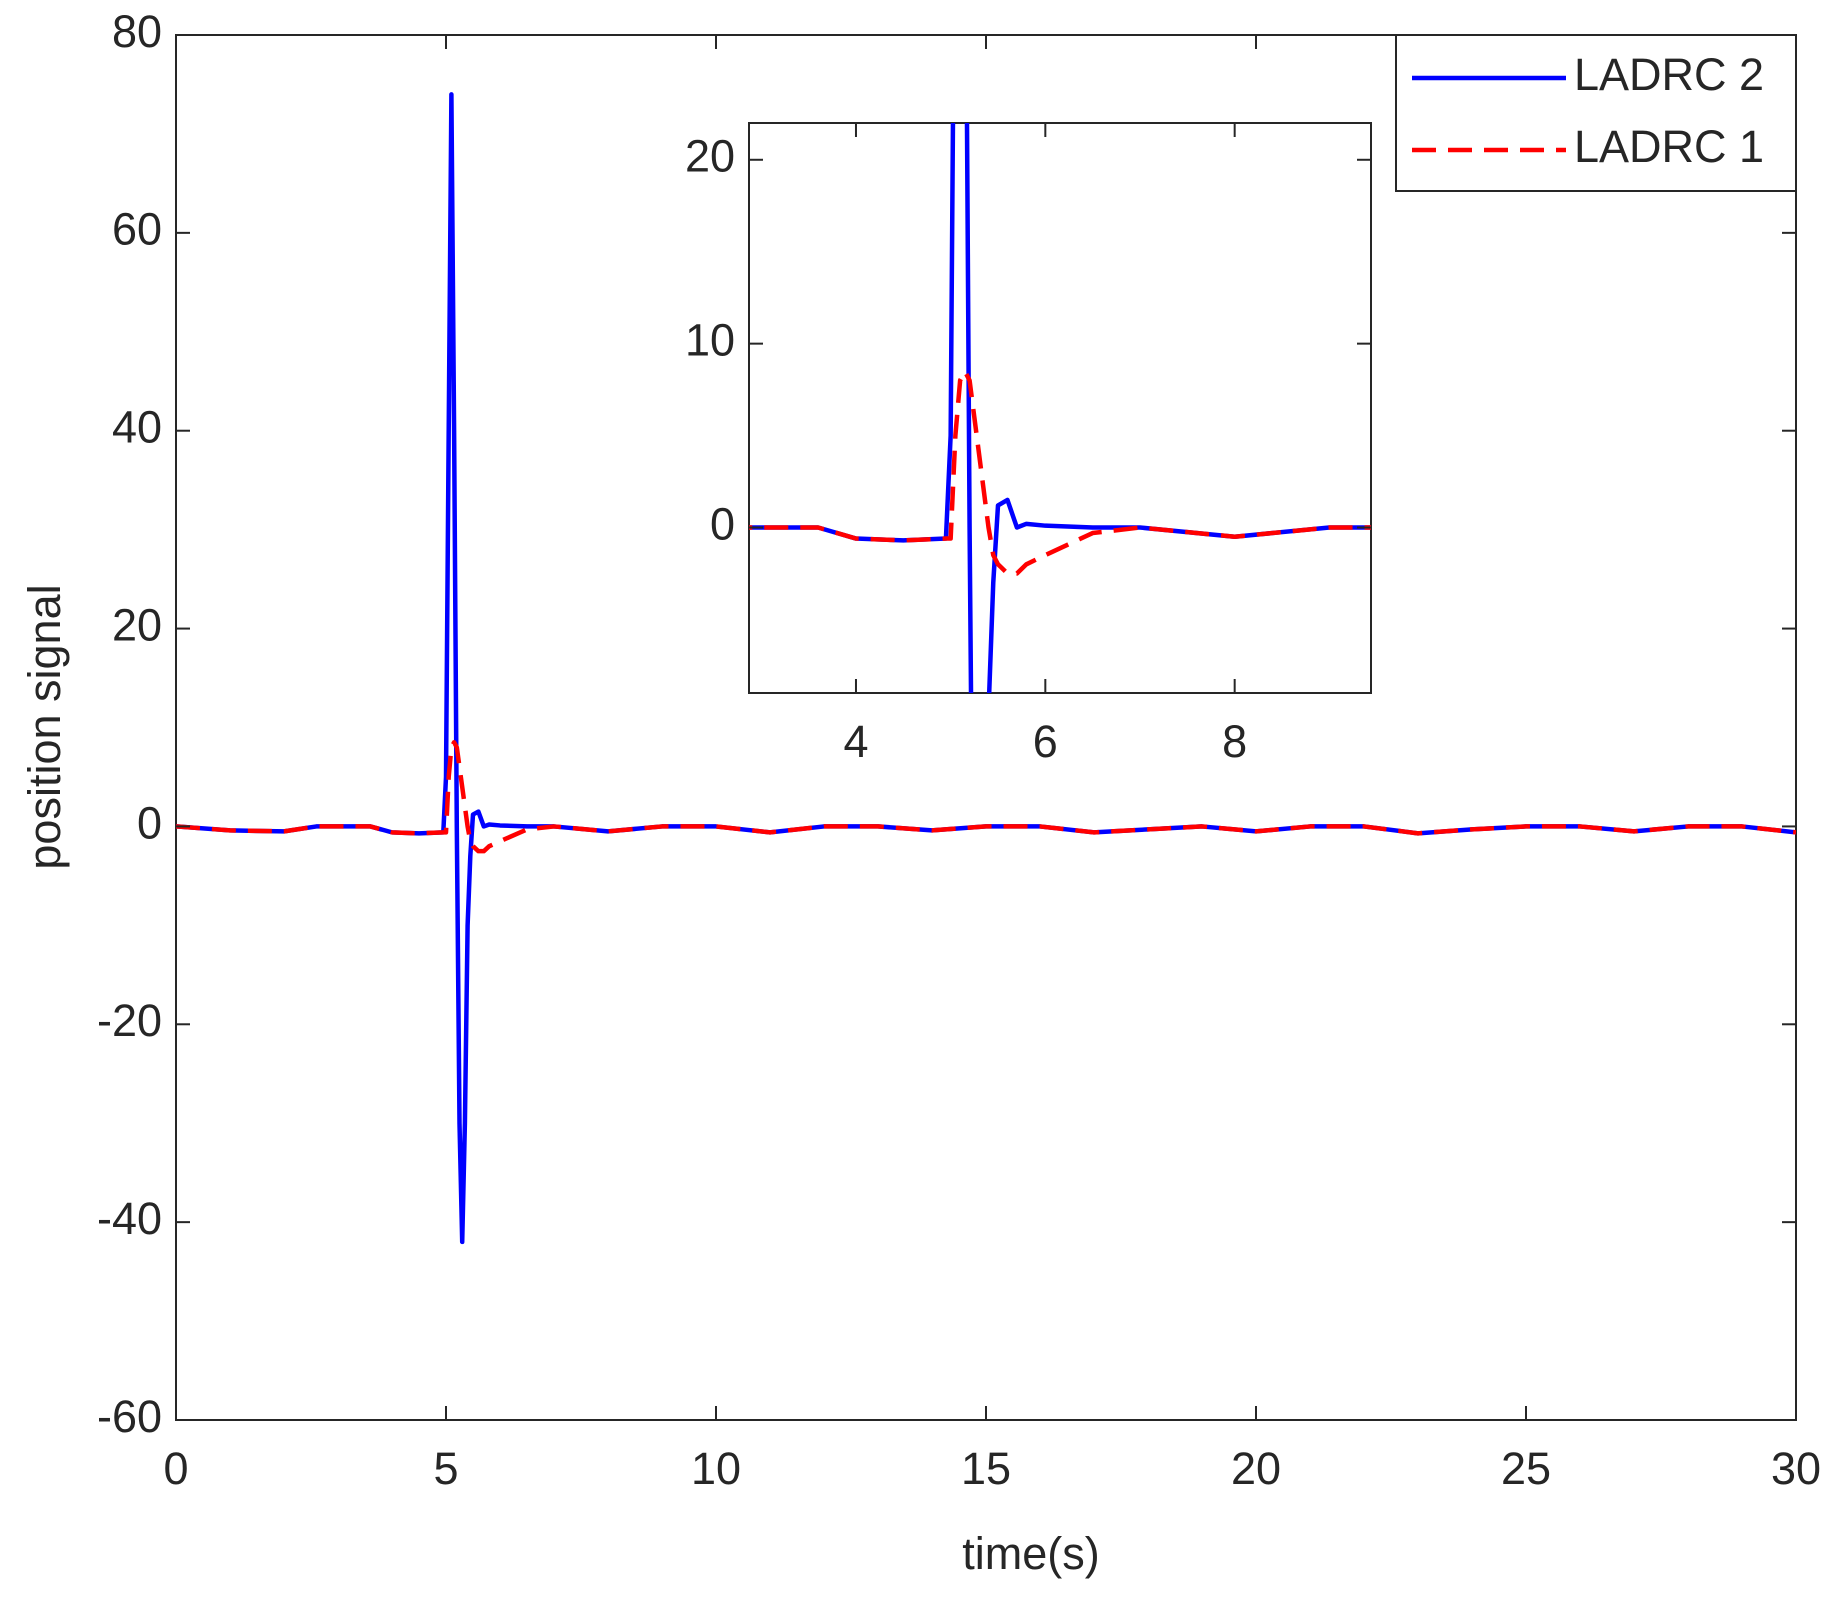 Image resolution: width=1837 pixels, height=1597 pixels. Describe the element at coordinates (710, 340) in the screenshot. I see `y-tick-label: 10` at that location.